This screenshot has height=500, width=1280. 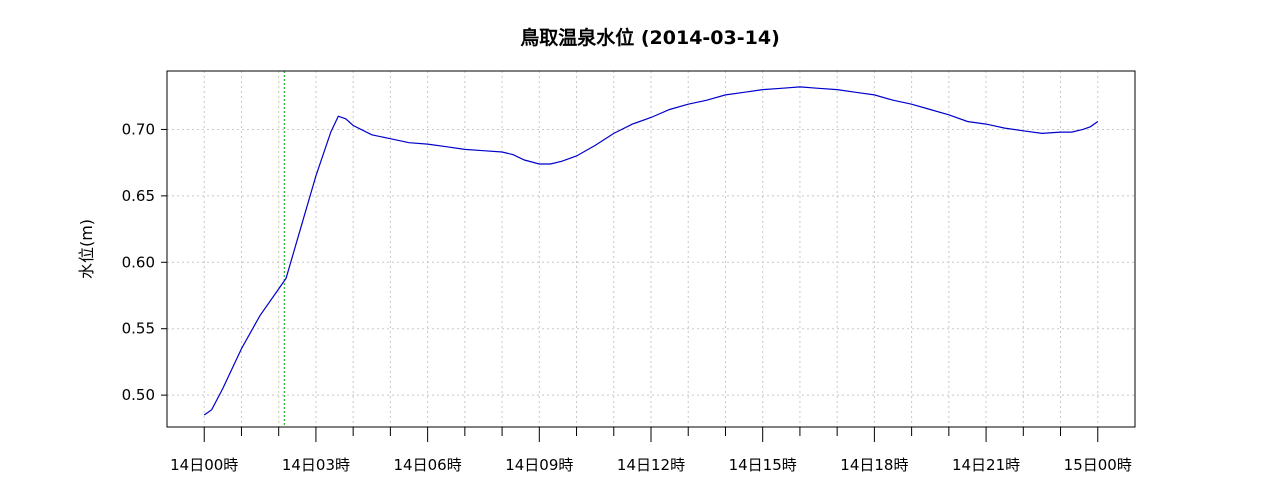 What do you see at coordinates (138, 395) in the screenshot?
I see `y-tick-label: 0.50` at bounding box center [138, 395].